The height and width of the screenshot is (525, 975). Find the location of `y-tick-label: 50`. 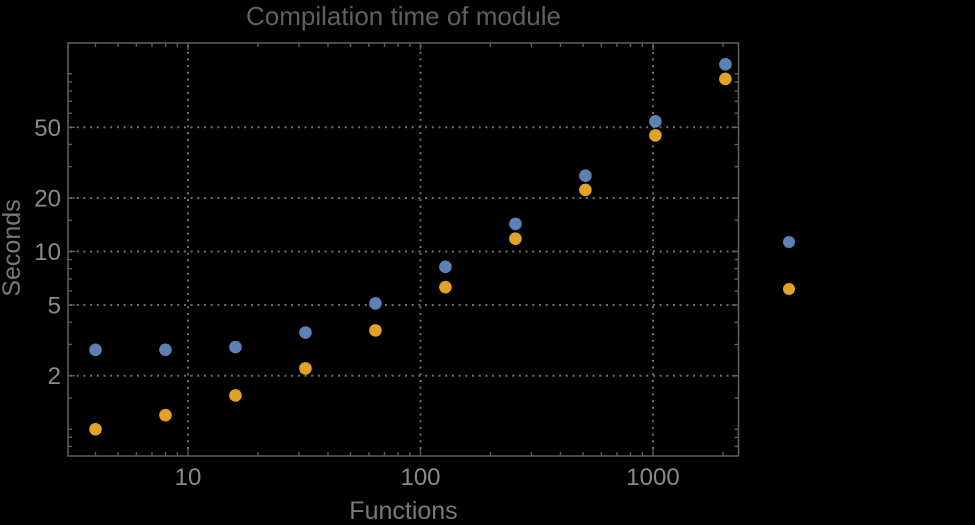

y-tick-label: 50 is located at coordinates (47, 128).